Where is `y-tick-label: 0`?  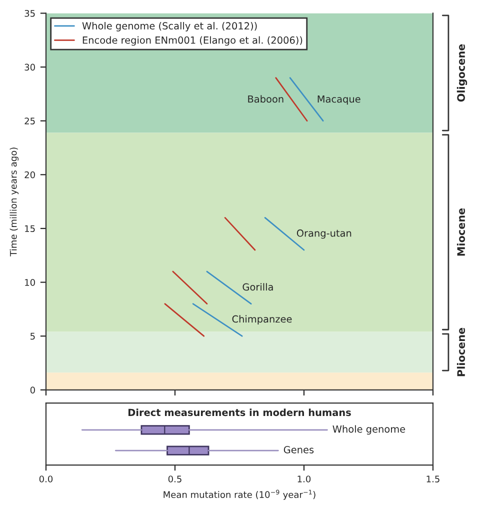
y-tick-label: 0 is located at coordinates (32, 390).